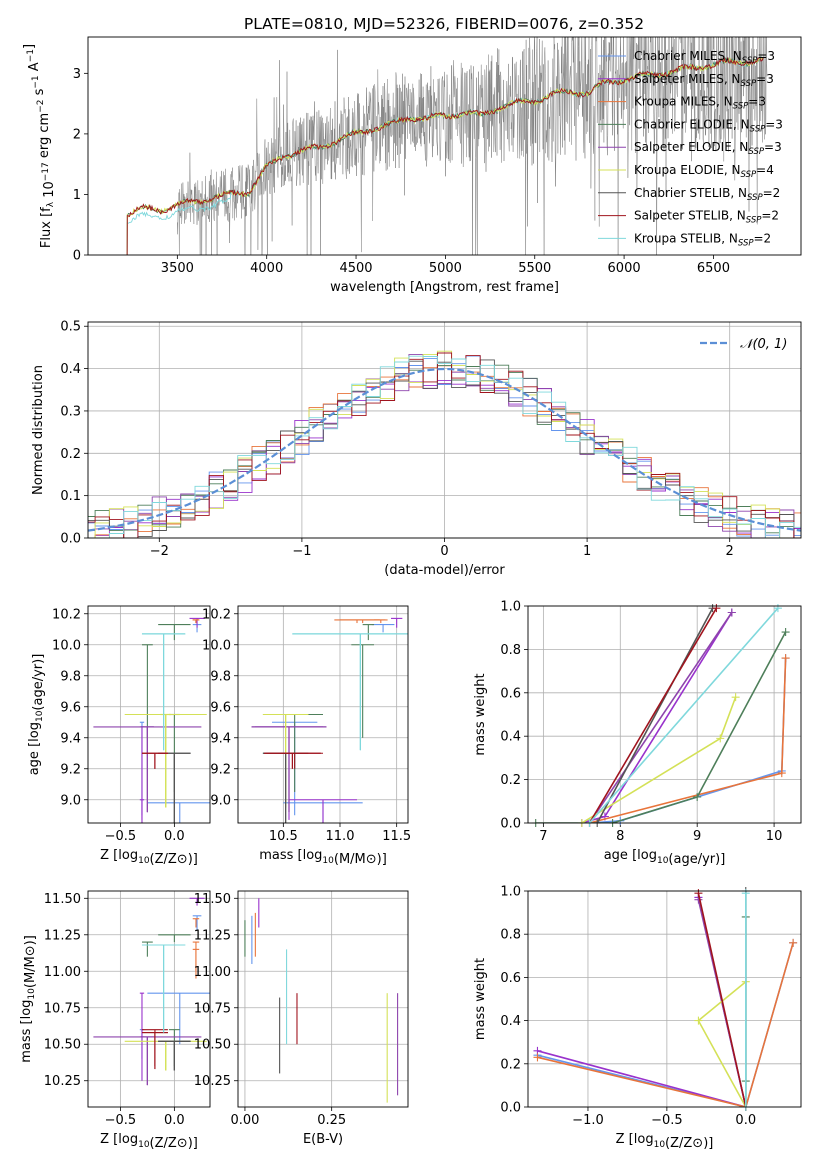 The height and width of the screenshot is (1170, 819). I want to click on label-part: mass weight, so click(480, 999).